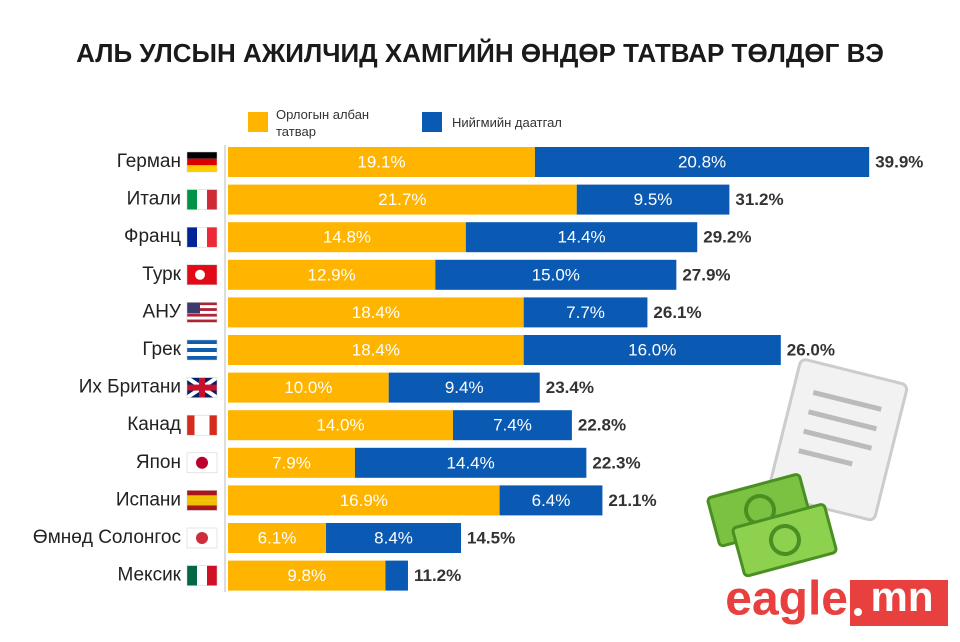  What do you see at coordinates (838, 440) in the screenshot?
I see `document-icon` at bounding box center [838, 440].